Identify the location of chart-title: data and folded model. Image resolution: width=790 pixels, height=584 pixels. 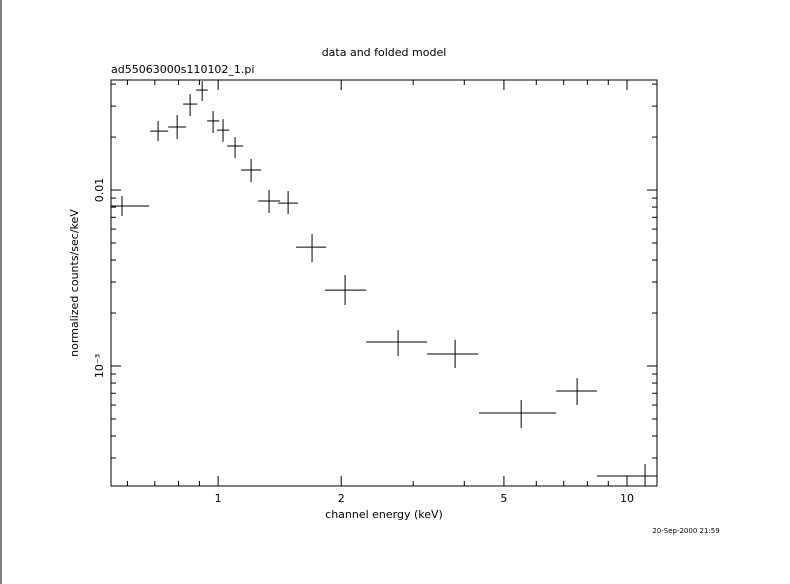
(384, 52).